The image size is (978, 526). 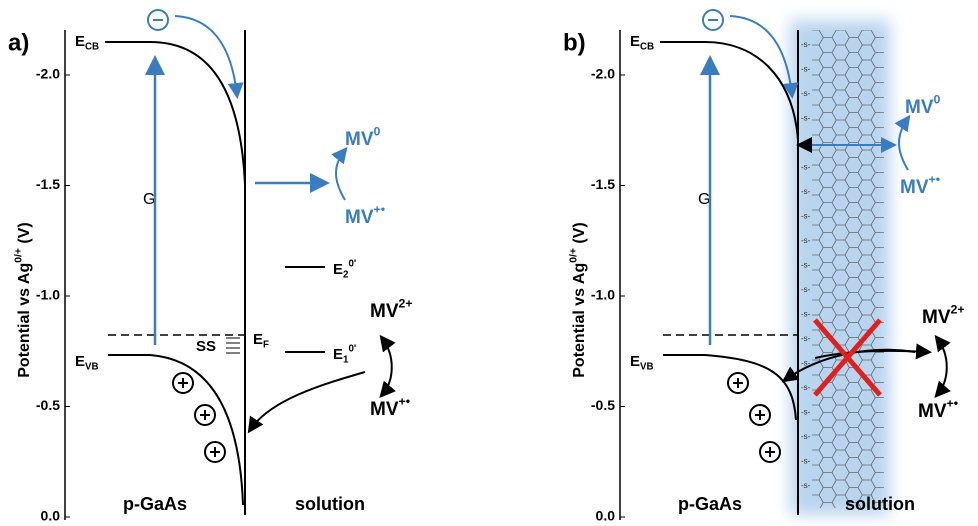 What do you see at coordinates (306, 402) in the screenshot?
I see `hole-transfer` at bounding box center [306, 402].